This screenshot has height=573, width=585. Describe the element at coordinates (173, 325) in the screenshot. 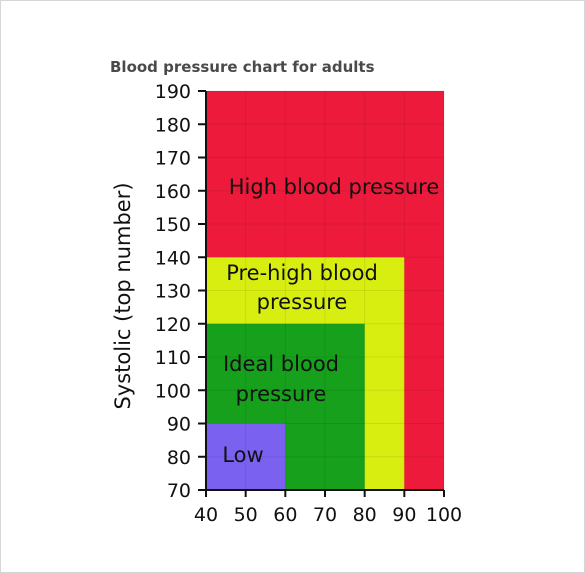

I see `y-tick-label: 120` at that location.